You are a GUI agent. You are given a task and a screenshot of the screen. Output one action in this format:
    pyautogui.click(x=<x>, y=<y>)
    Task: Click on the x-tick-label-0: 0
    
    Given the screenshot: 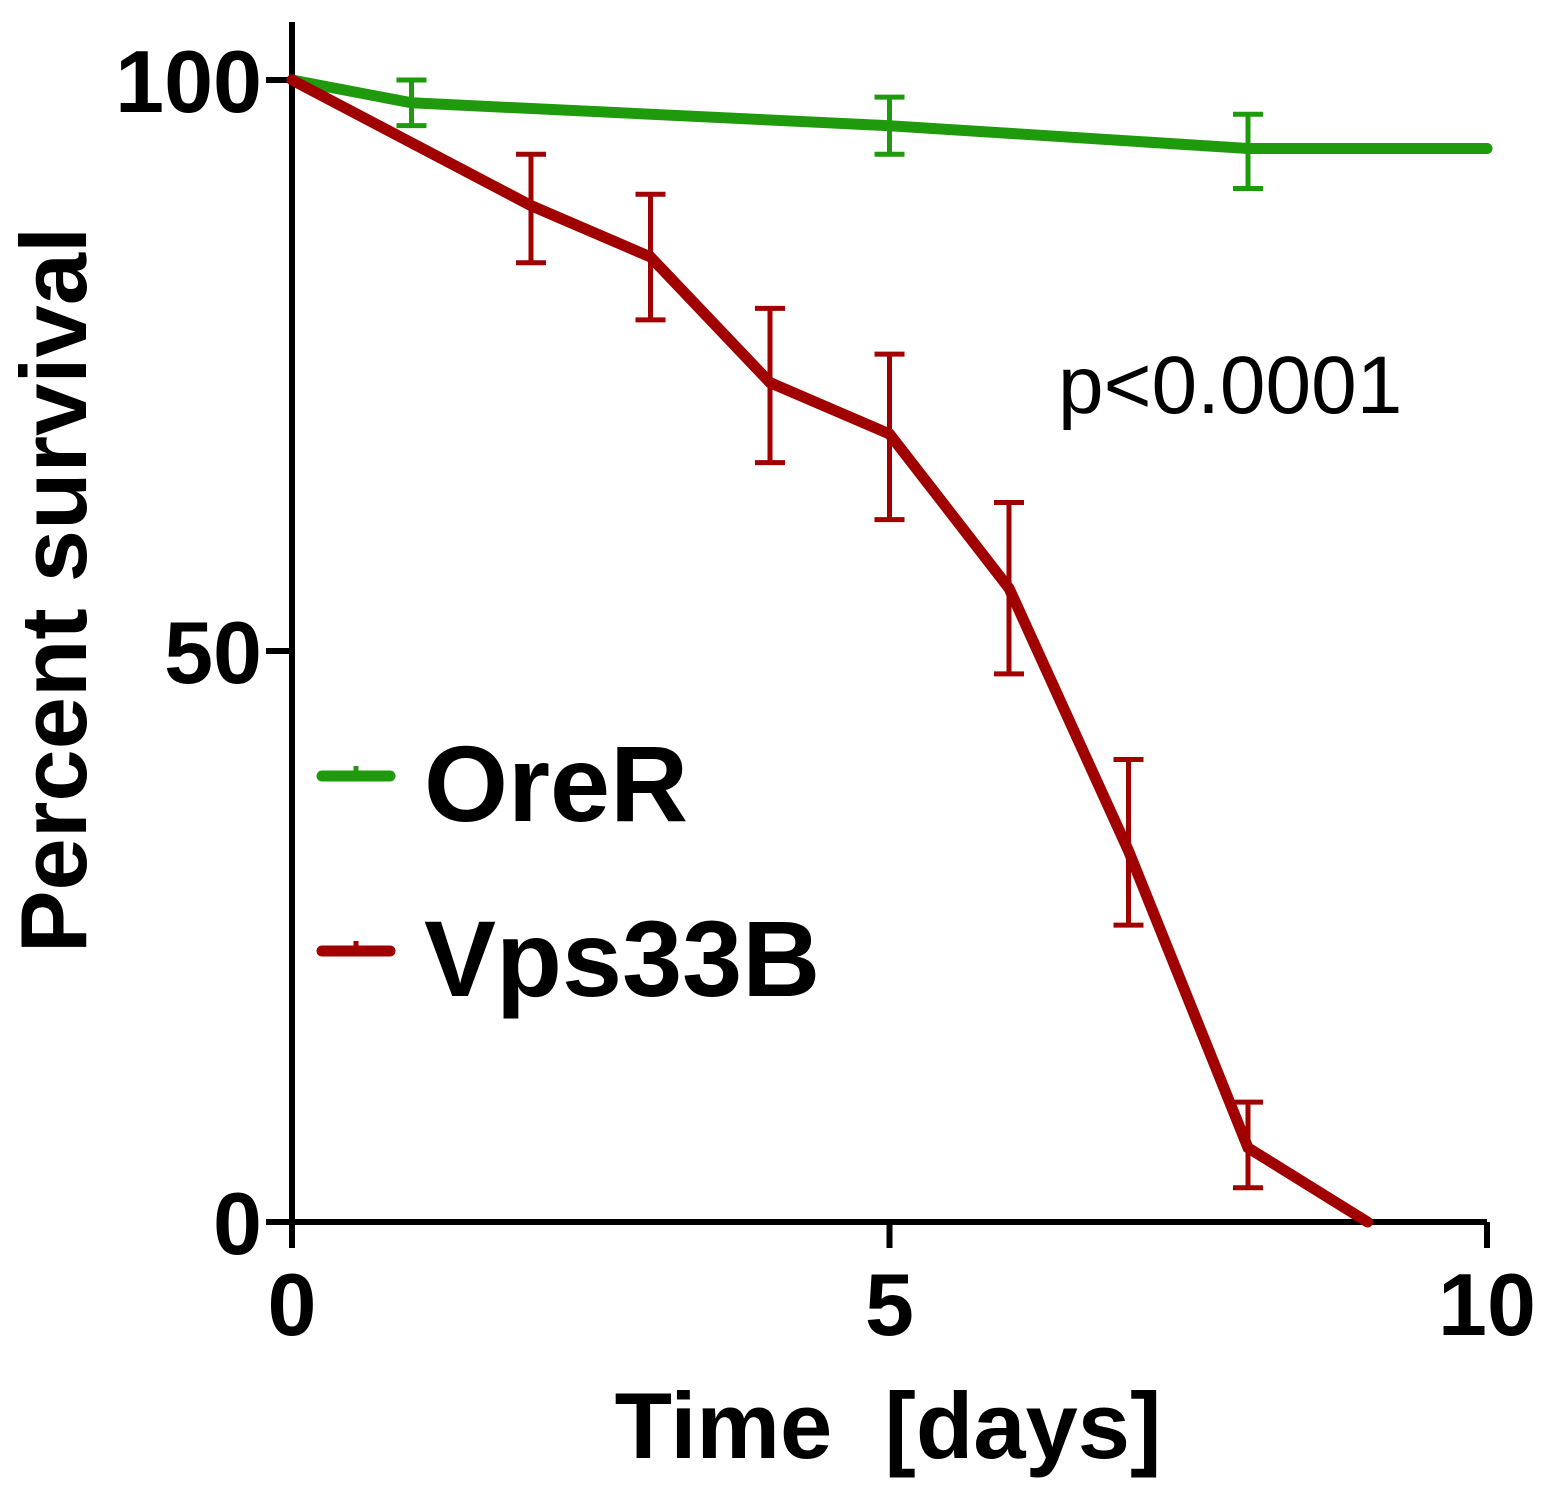 What is the action you would take?
    pyautogui.click(x=292, y=1304)
    